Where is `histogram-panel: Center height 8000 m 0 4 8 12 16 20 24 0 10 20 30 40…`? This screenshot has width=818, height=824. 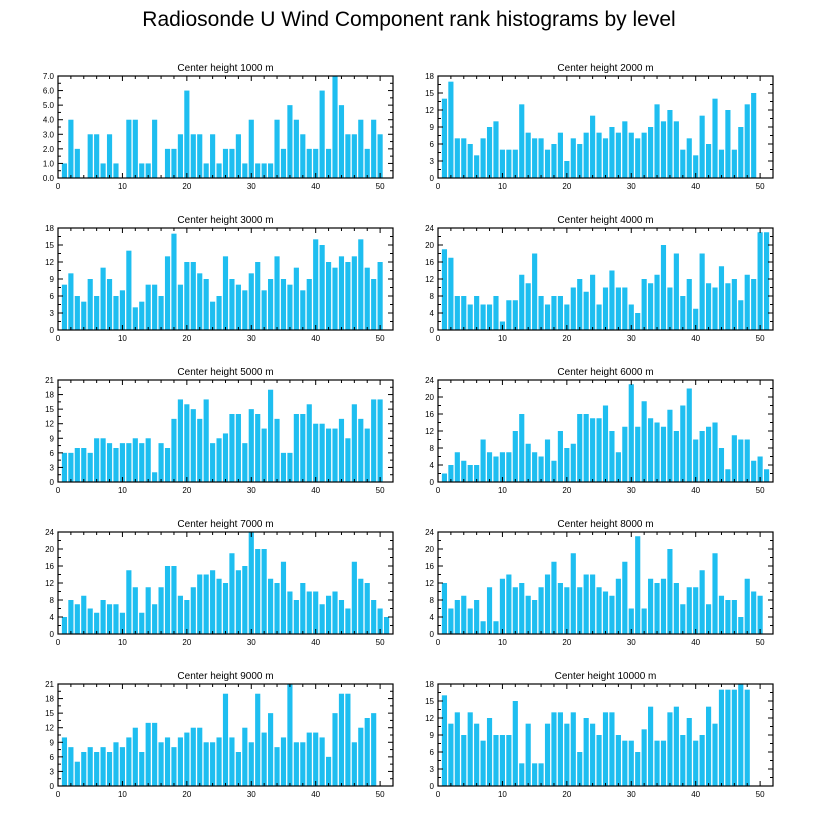
histogram-panel: Center height 8000 m 0 4 8 12 16 20 24 0 10 20 30 40… is located at coordinates (599, 583).